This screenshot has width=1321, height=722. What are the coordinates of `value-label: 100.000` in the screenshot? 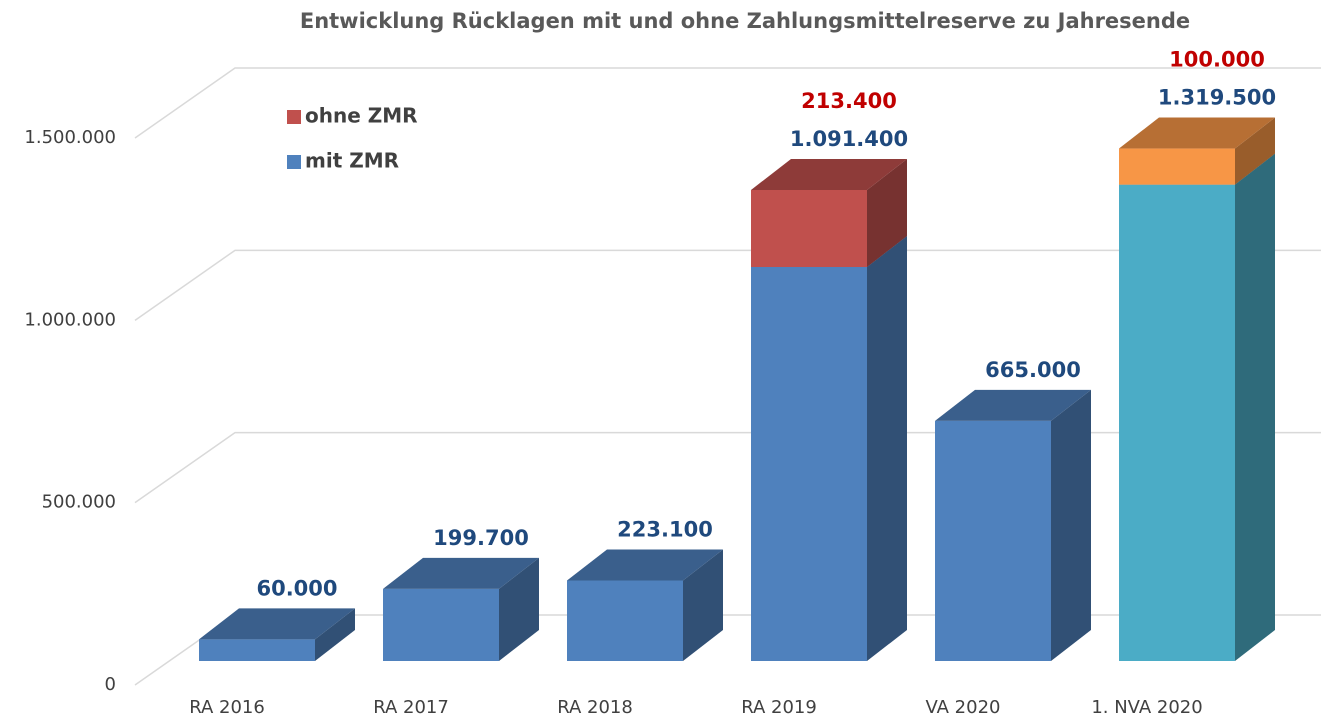 It's located at (1217, 60).